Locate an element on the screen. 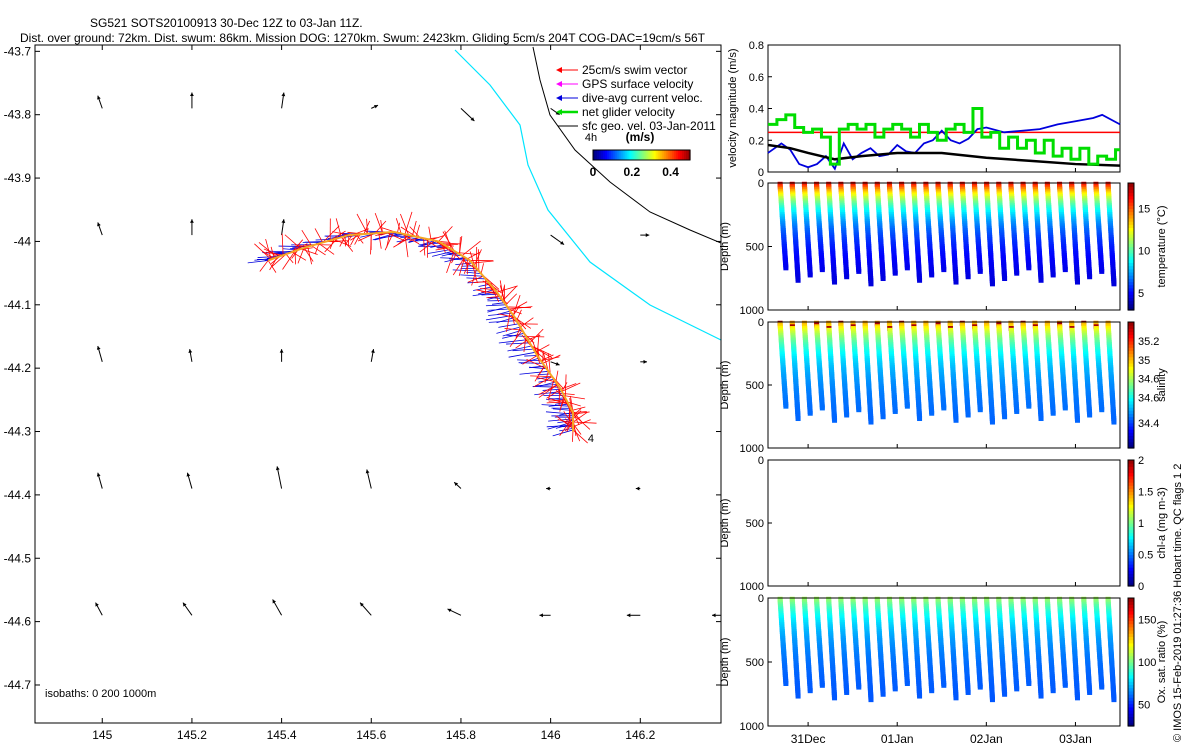  map-y-tick-label: -44.3 is located at coordinates (18, 432).